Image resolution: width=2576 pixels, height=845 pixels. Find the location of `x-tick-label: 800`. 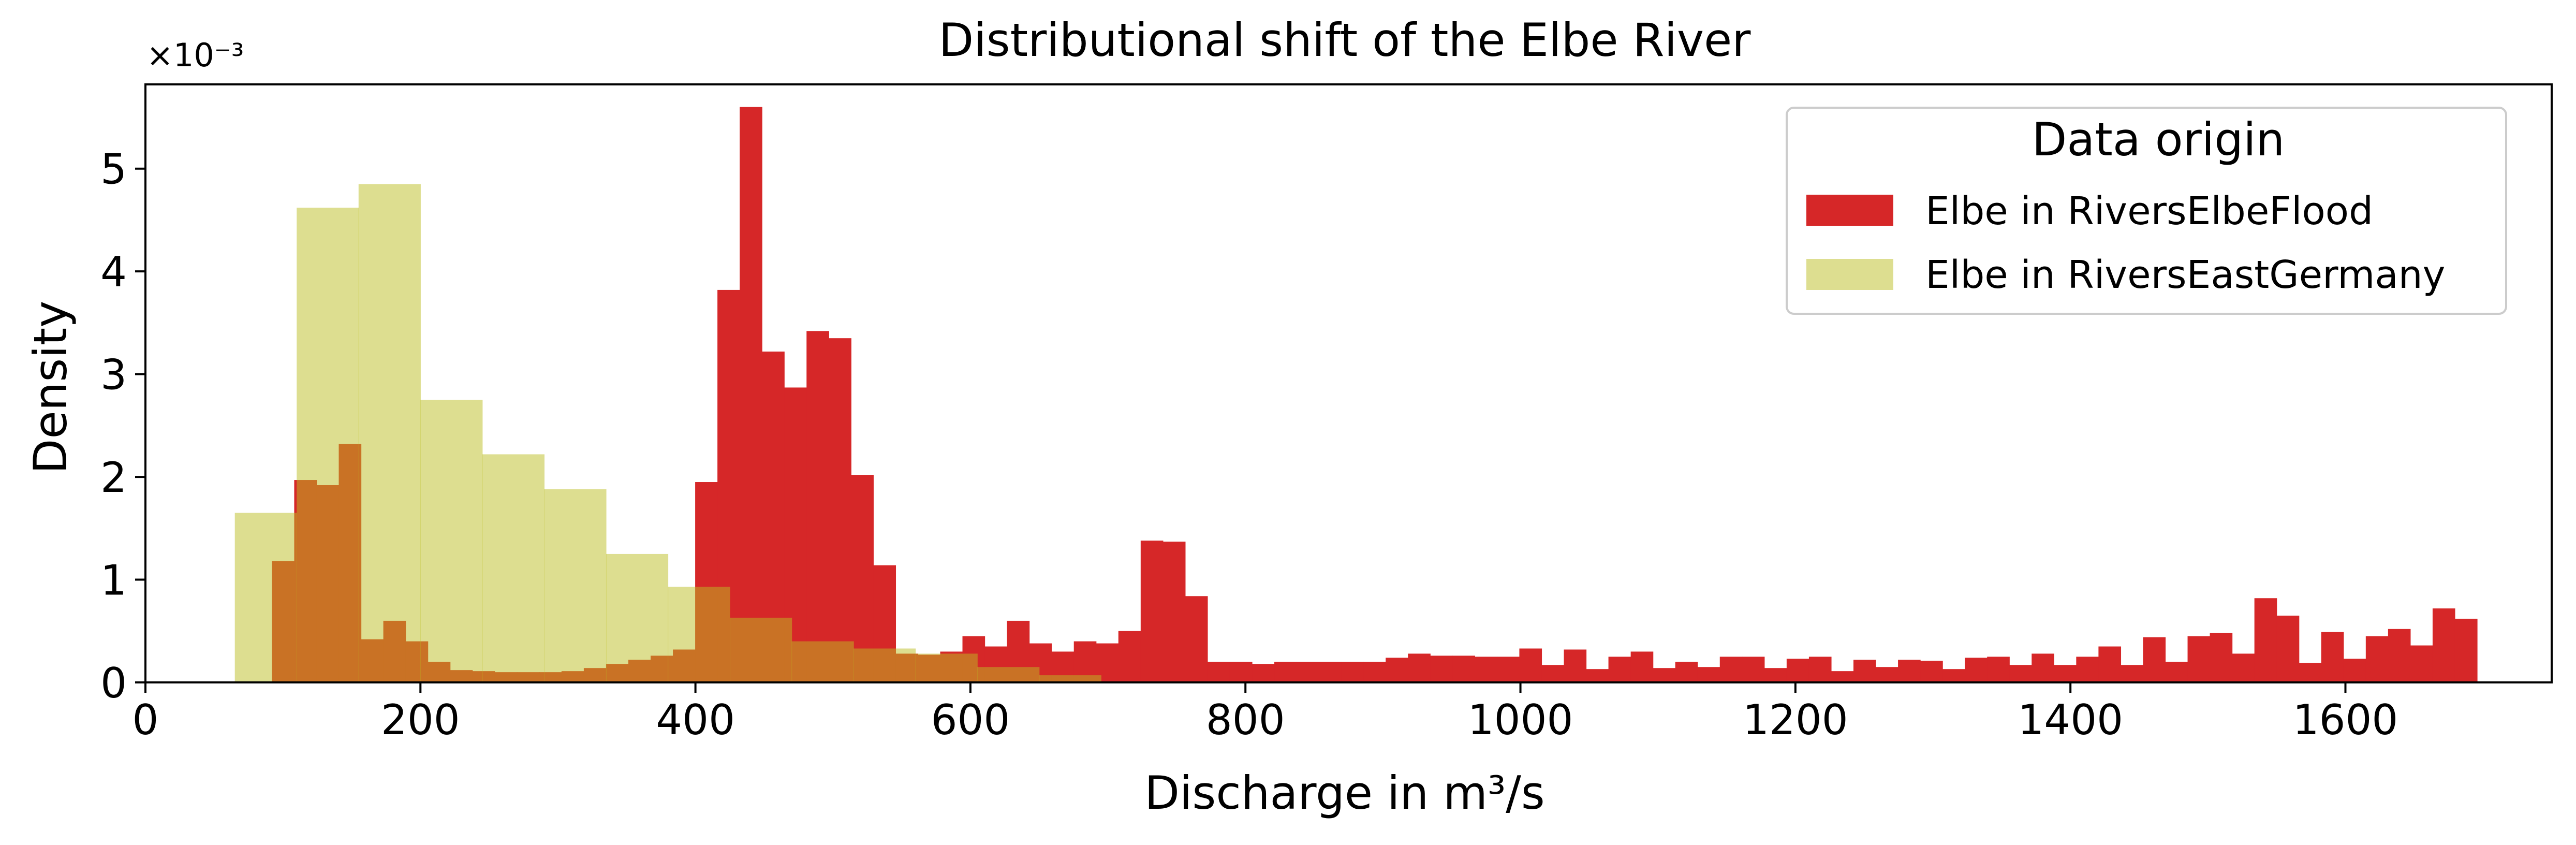

x-tick-label: 800 is located at coordinates (1245, 720).